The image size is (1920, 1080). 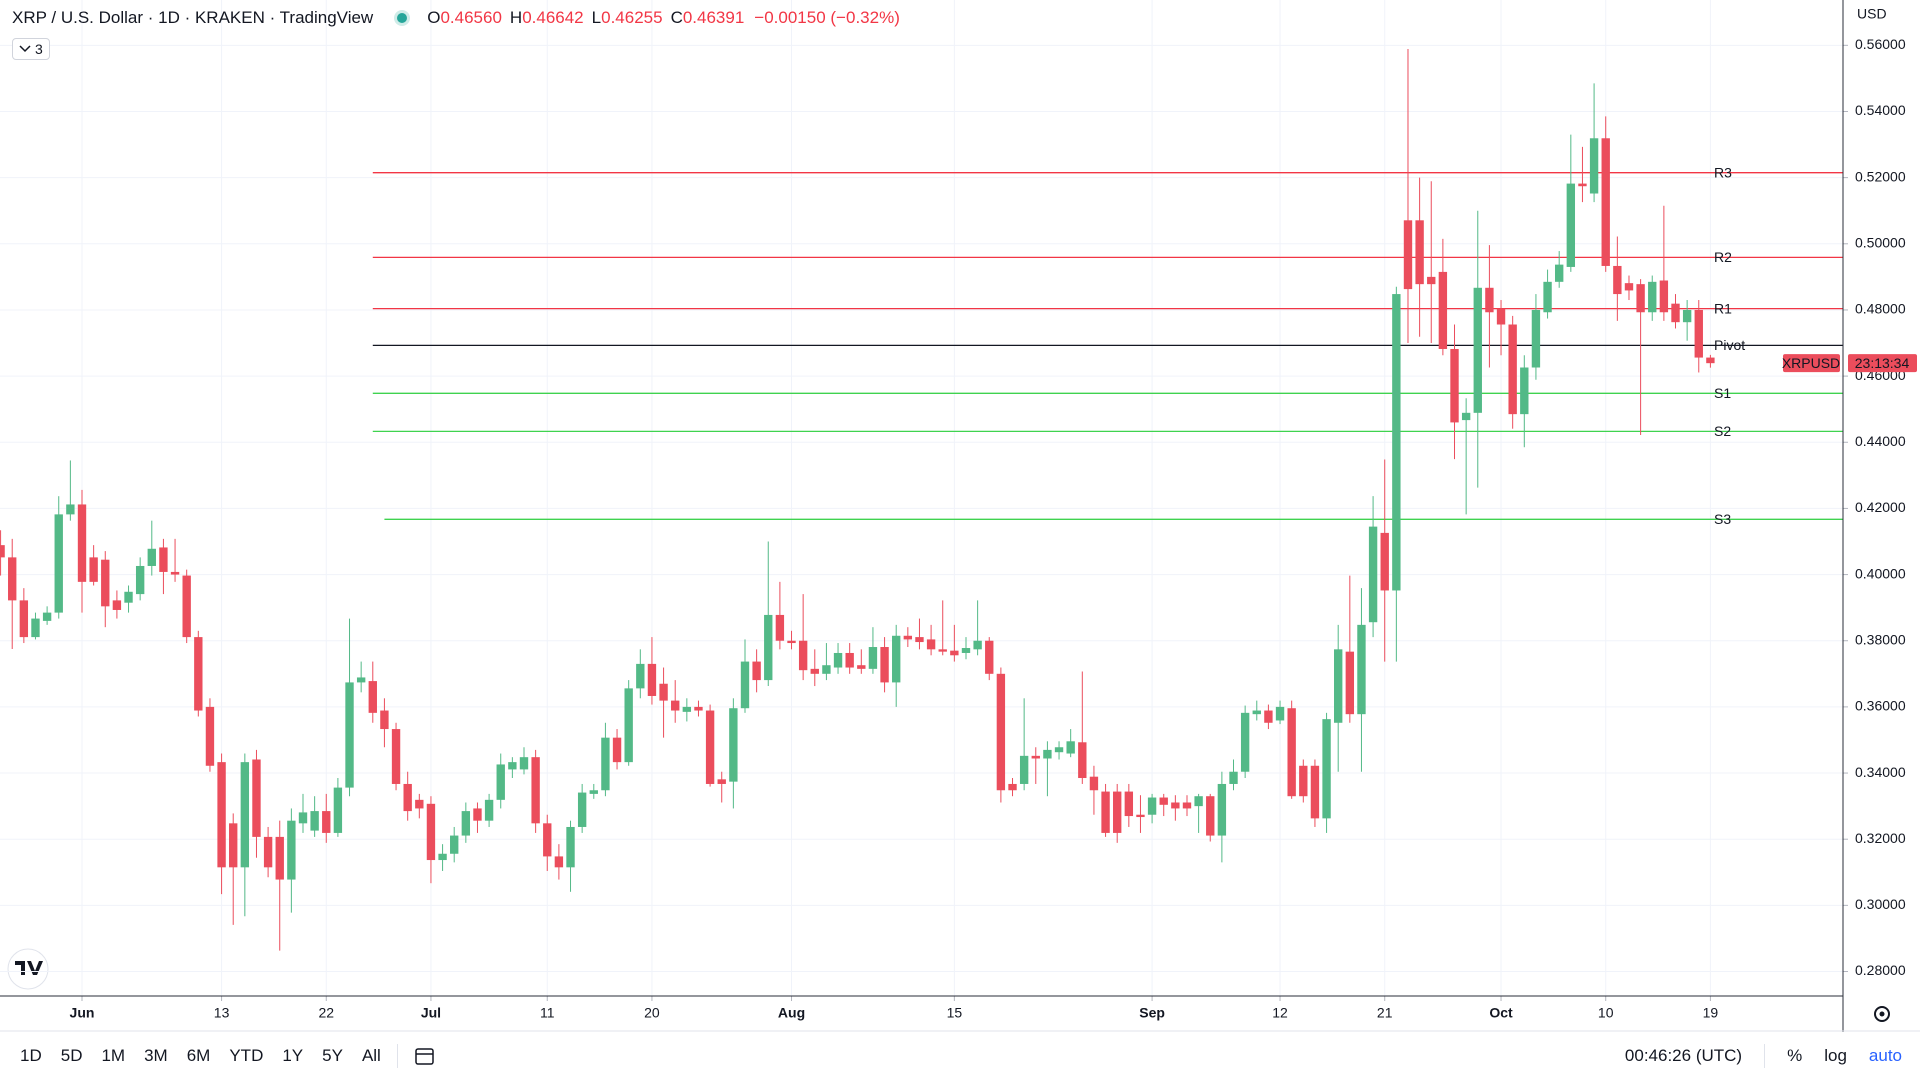 I want to click on clock: 00:46:26 (UTC), so click(x=1683, y=1055).